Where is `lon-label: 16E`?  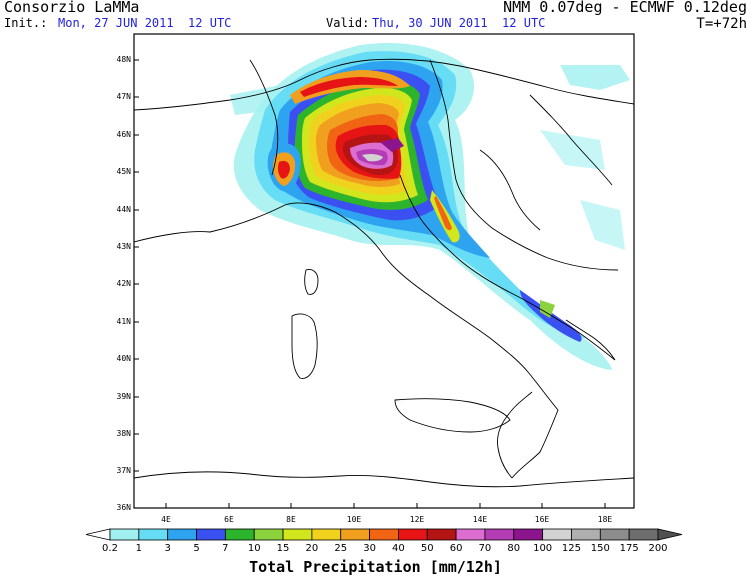 lon-label: 16E is located at coordinates (542, 519).